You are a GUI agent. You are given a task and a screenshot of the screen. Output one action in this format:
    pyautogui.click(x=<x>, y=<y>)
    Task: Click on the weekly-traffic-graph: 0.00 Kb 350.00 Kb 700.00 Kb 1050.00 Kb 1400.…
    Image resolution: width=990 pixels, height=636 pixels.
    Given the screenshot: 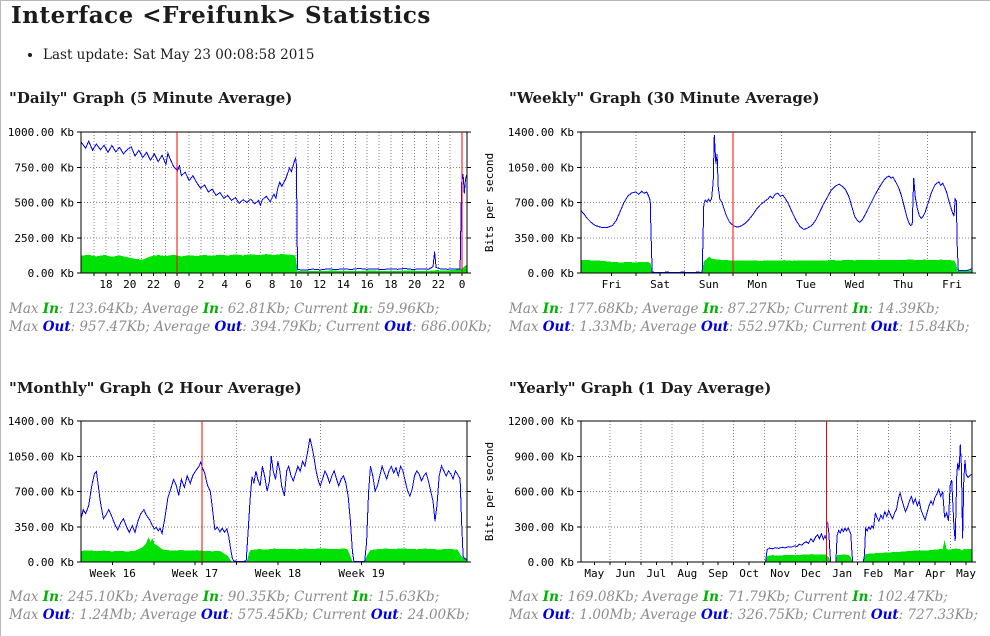 What is the action you would take?
    pyautogui.click(x=735, y=205)
    